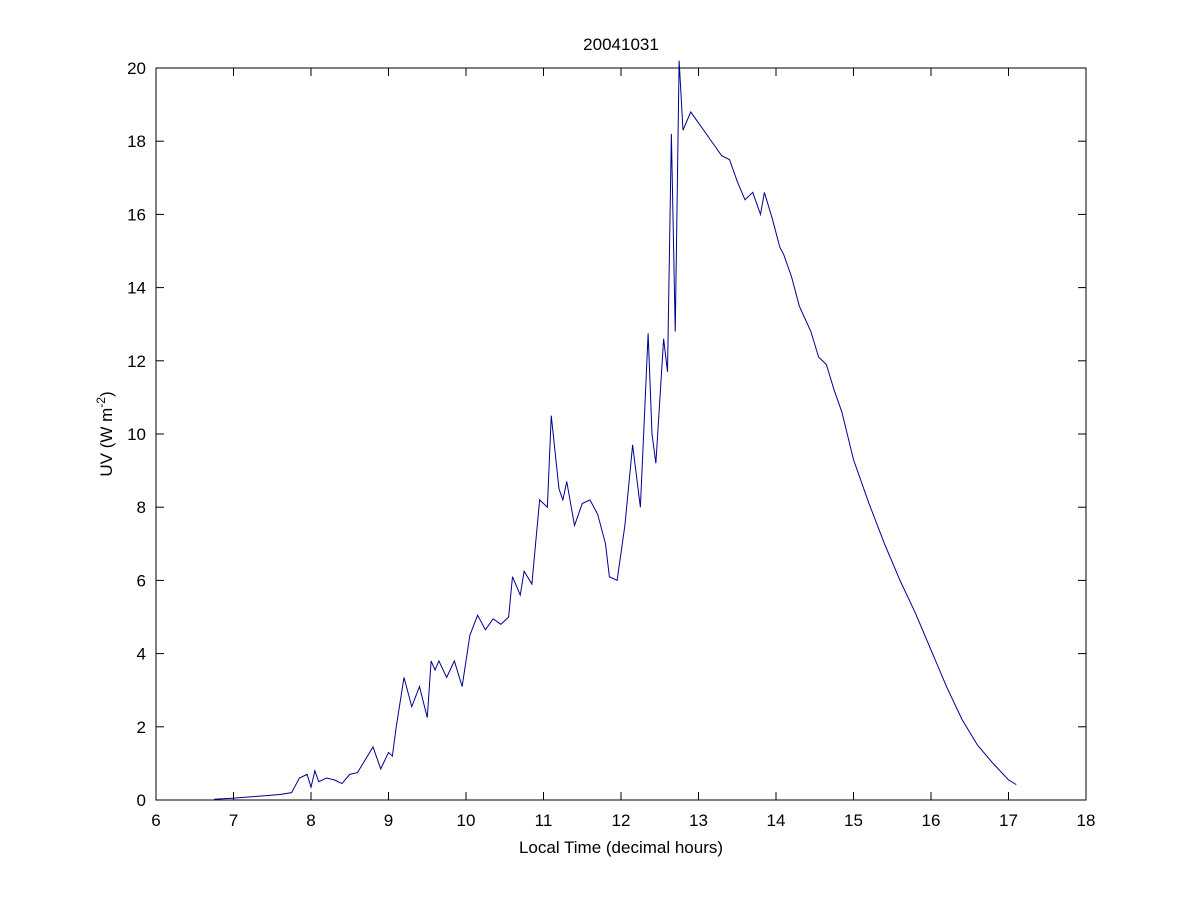 This screenshot has width=1200, height=900. What do you see at coordinates (141, 580) in the screenshot?
I see `y-tick-label: 6` at bounding box center [141, 580].